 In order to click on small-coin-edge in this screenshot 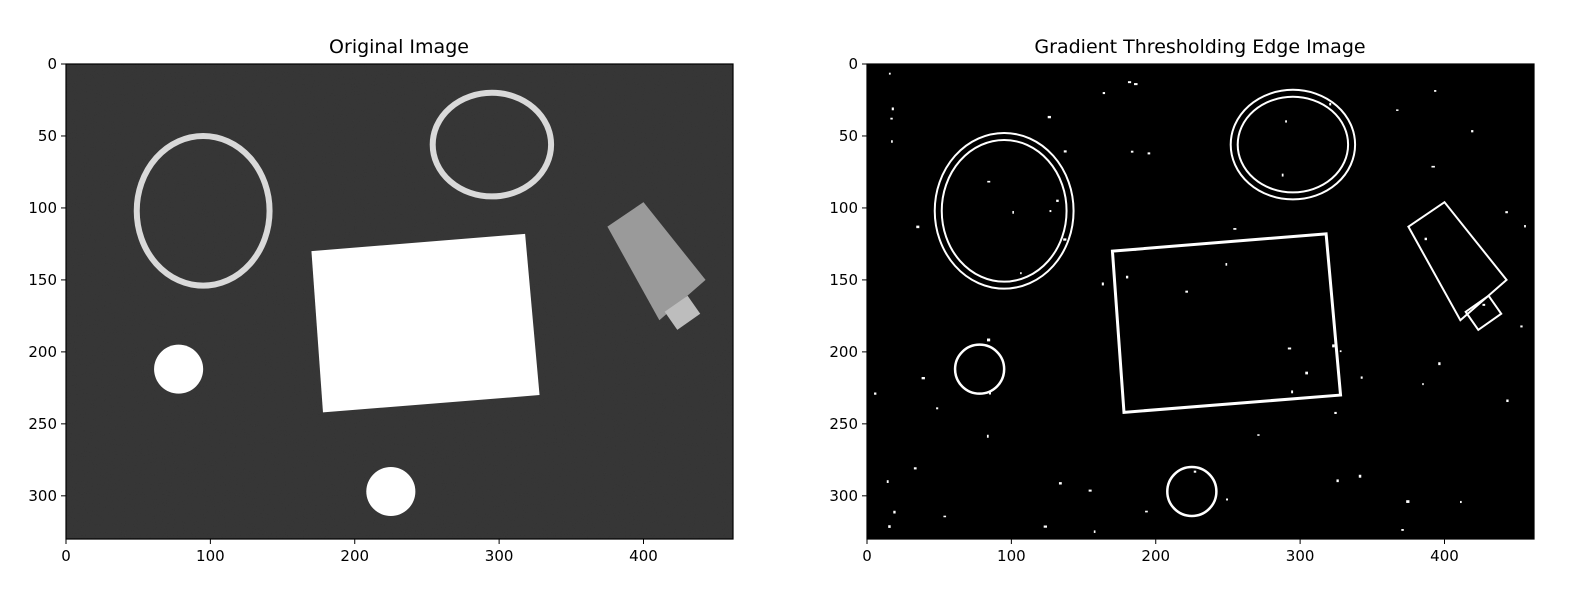, I will do `click(979, 369)`.